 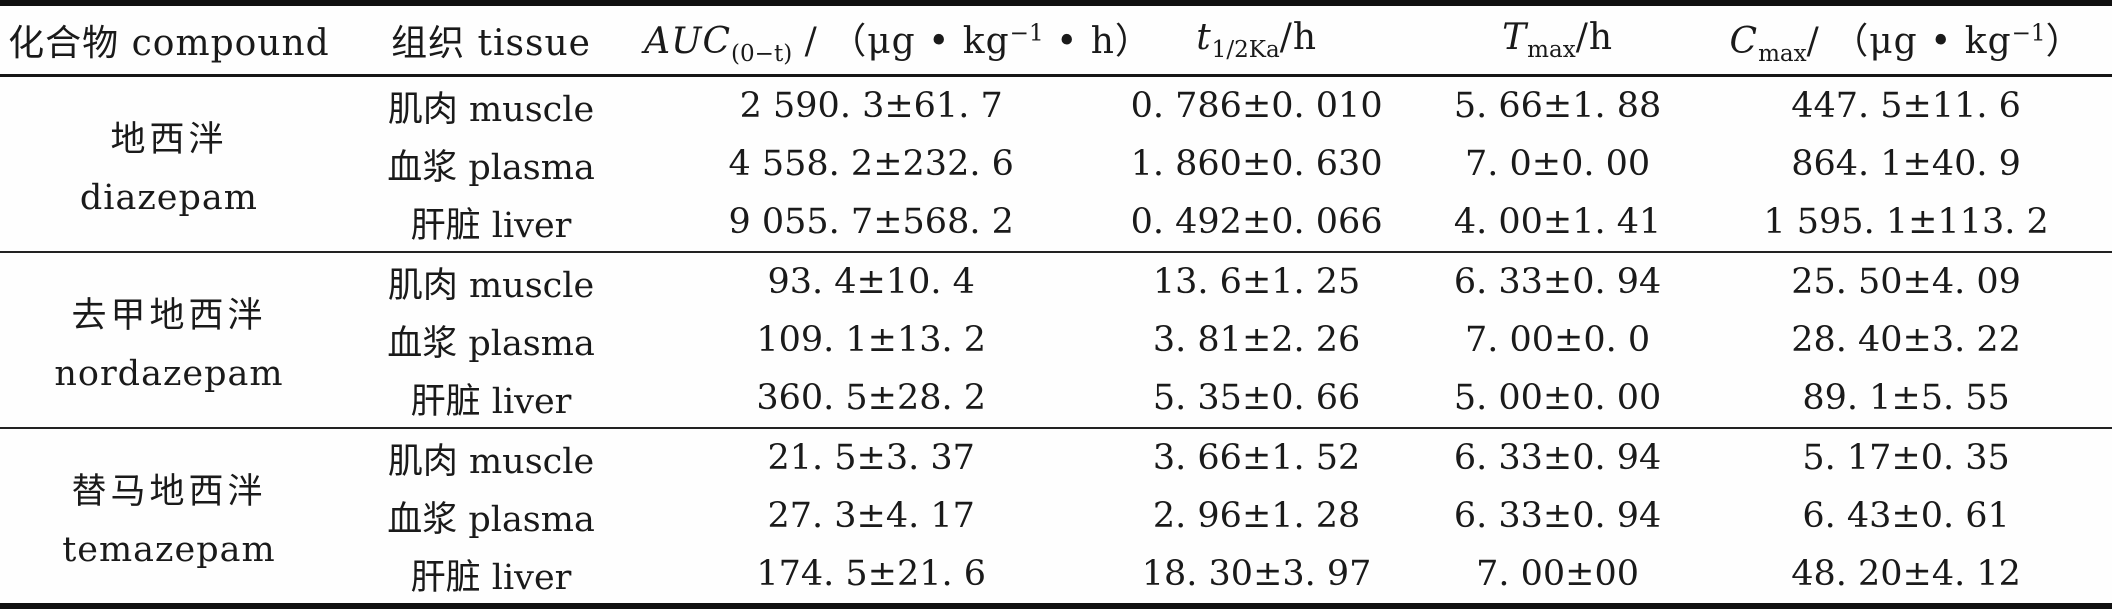 I want to click on compound-cell-diazepam: 地西泮 diazepam, so click(x=169, y=164).